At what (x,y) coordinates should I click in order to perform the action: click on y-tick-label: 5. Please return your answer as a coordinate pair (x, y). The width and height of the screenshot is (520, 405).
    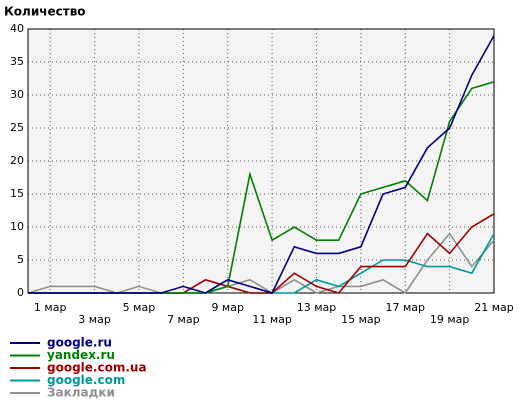
    Looking at the image, I should click on (20, 259).